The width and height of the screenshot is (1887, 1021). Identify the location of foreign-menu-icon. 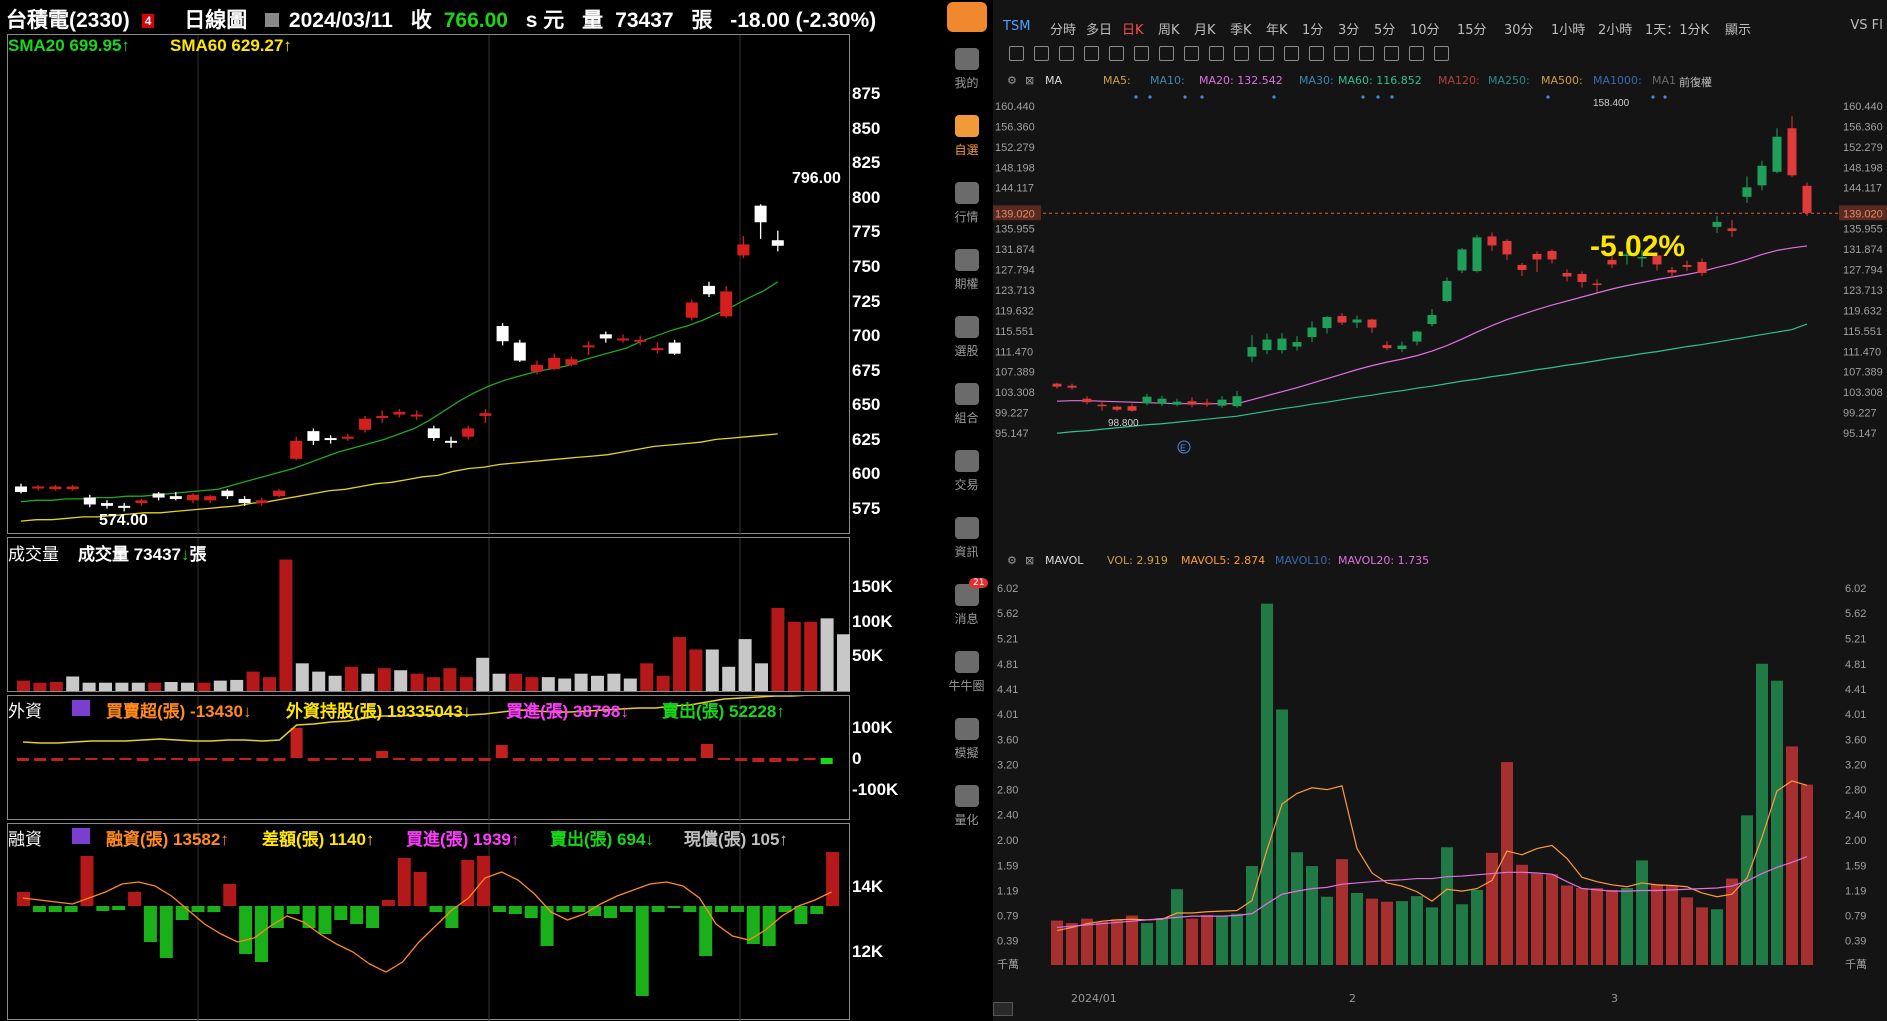
(81, 708).